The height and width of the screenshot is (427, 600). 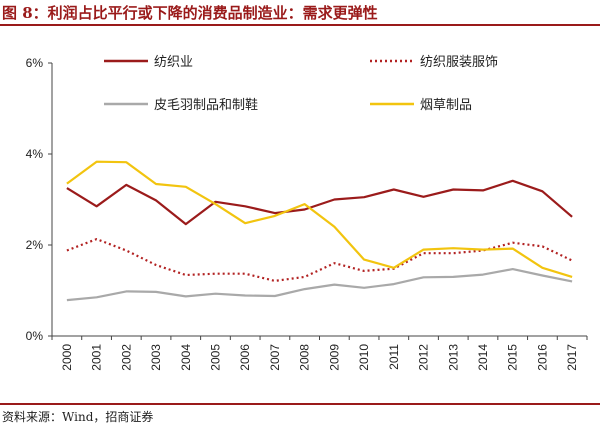 I want to click on y-tick-label: 0%, so click(x=35, y=336).